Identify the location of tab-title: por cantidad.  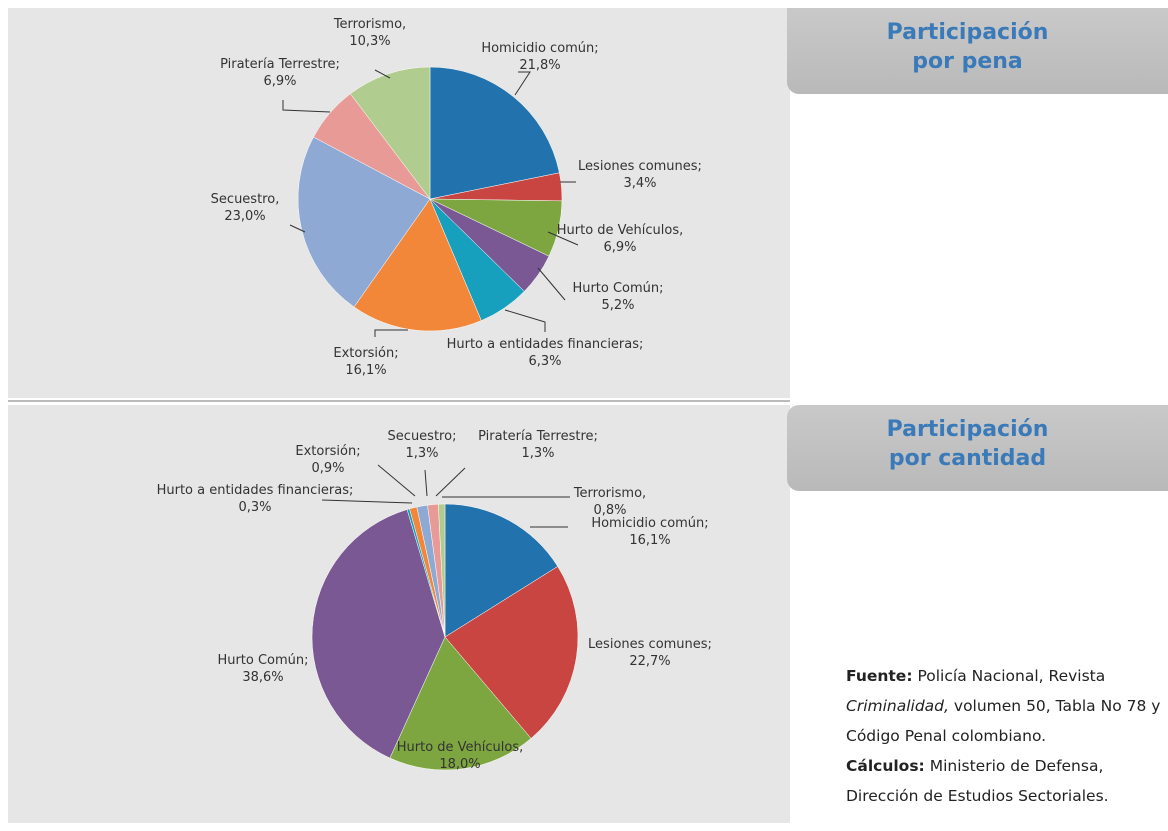
(967, 458).